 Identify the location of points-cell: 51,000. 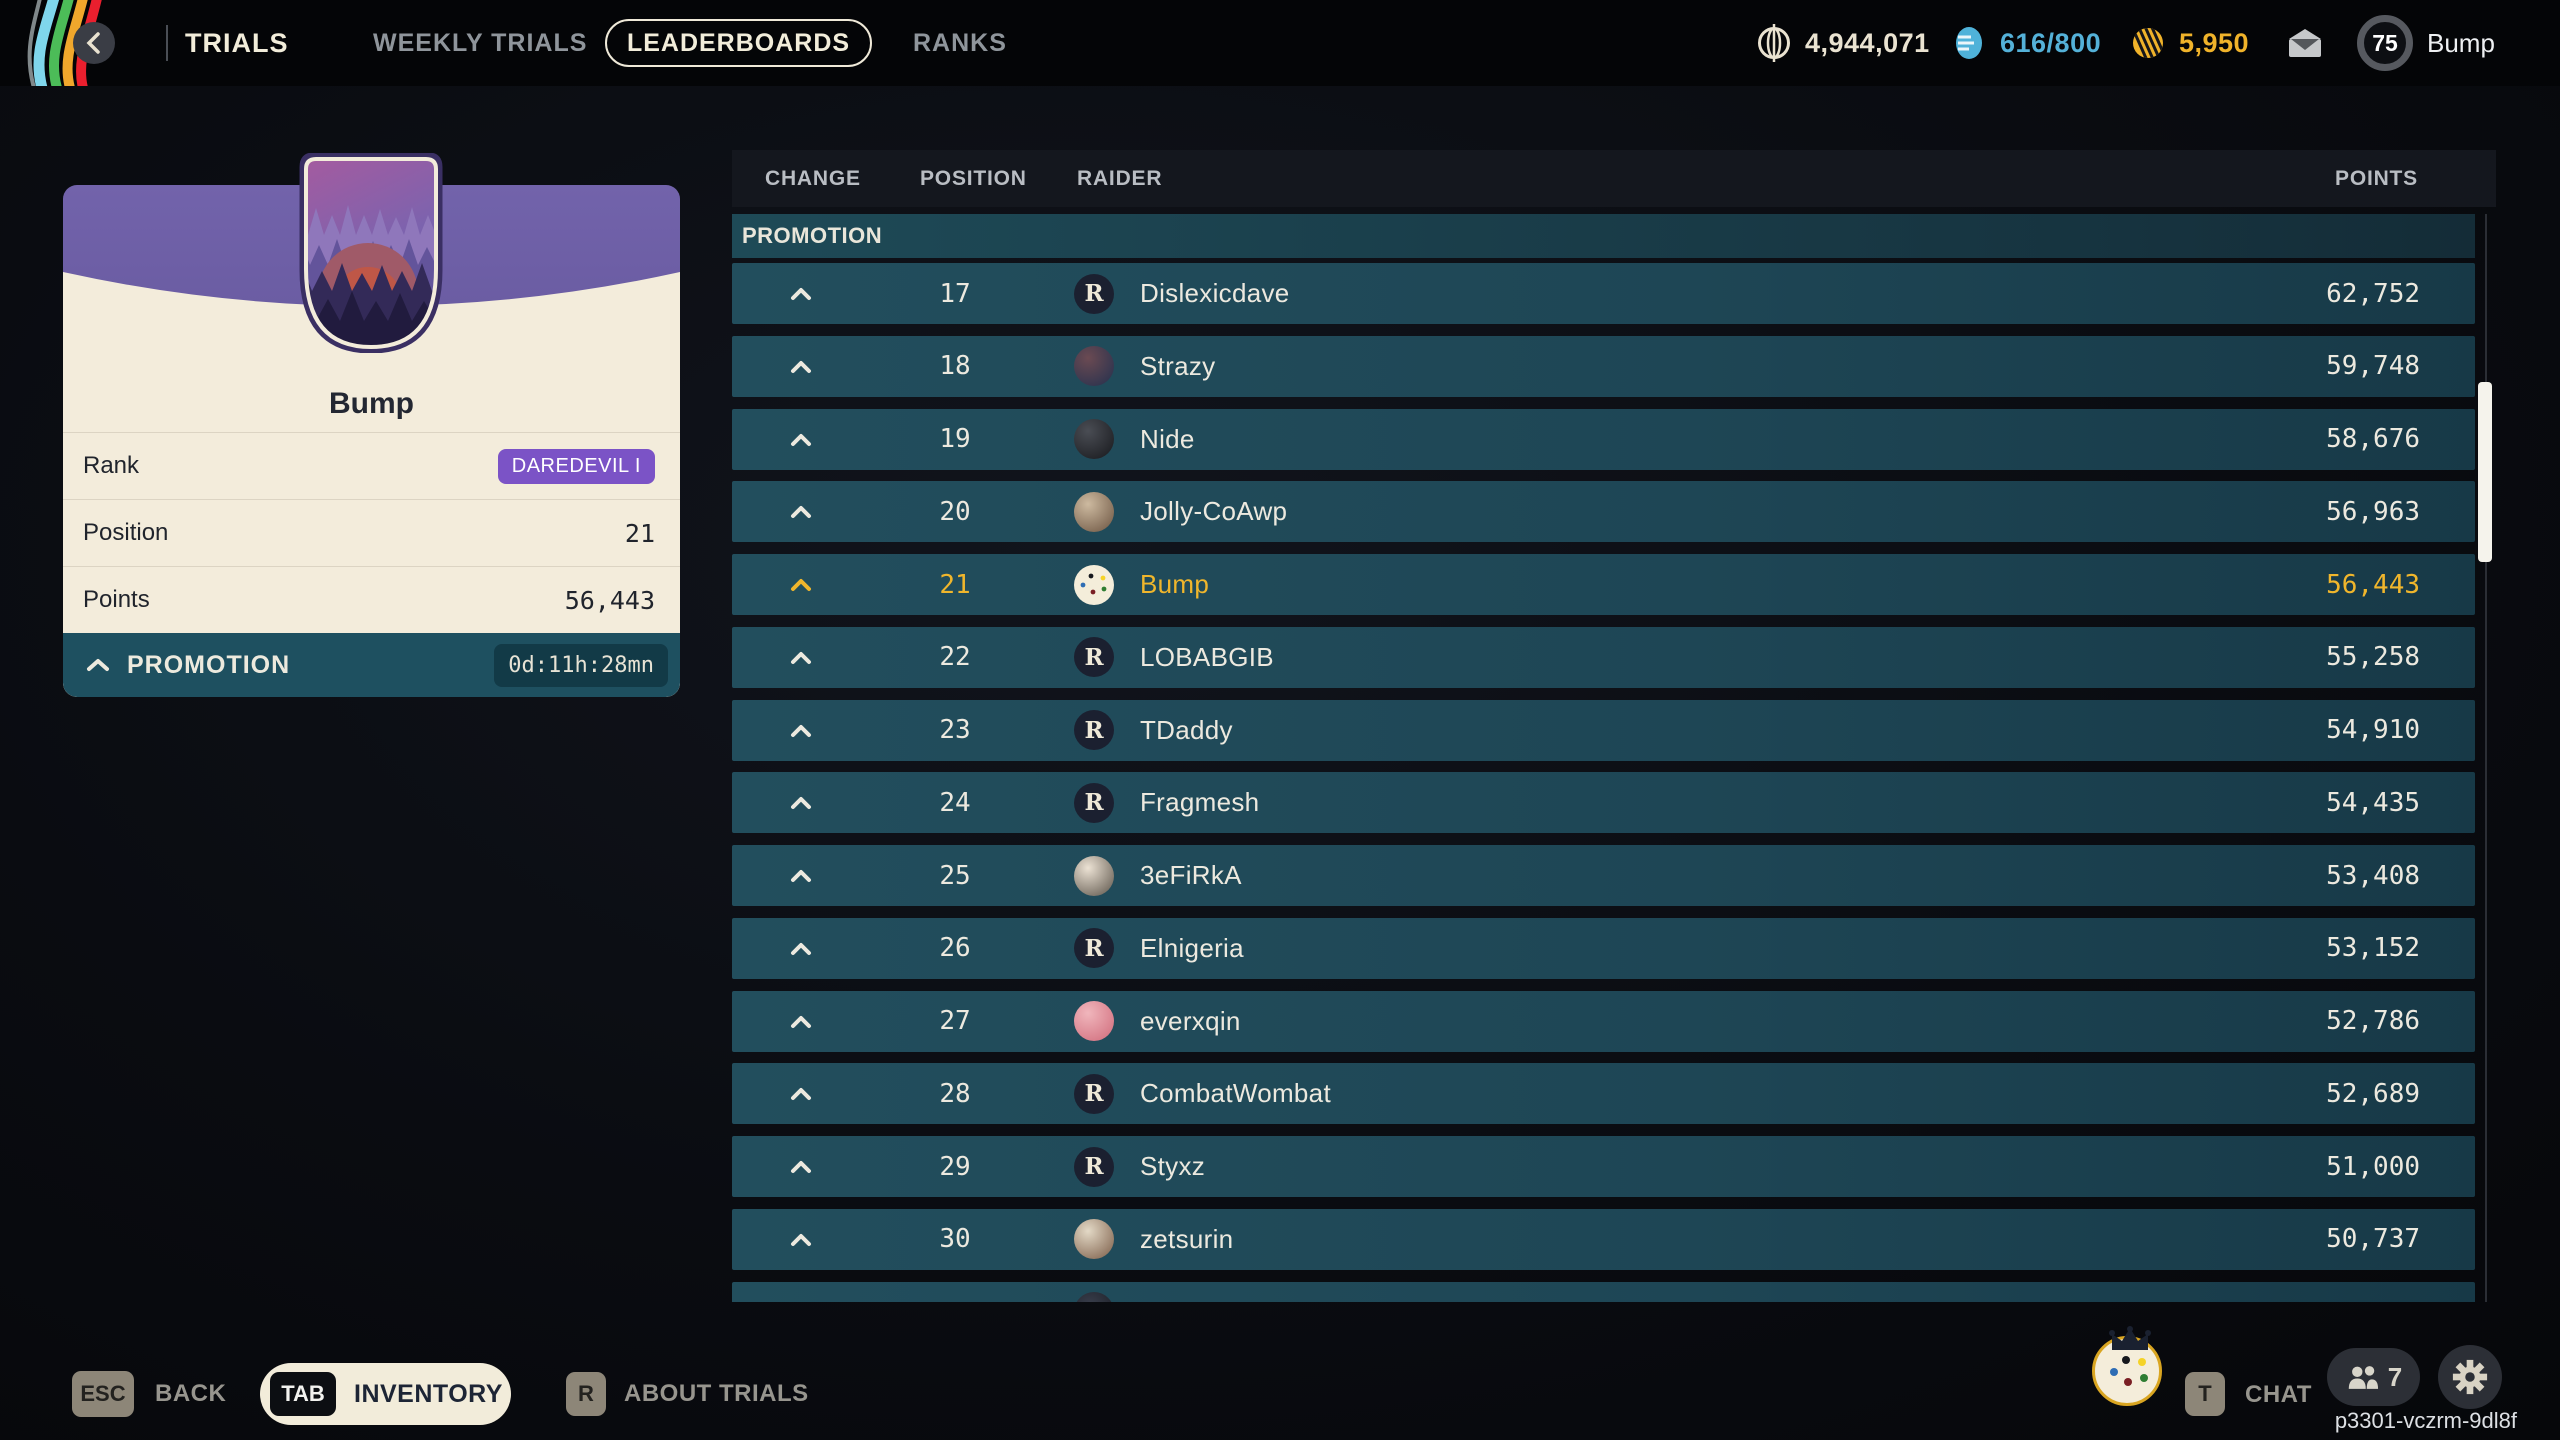
(2373, 1166).